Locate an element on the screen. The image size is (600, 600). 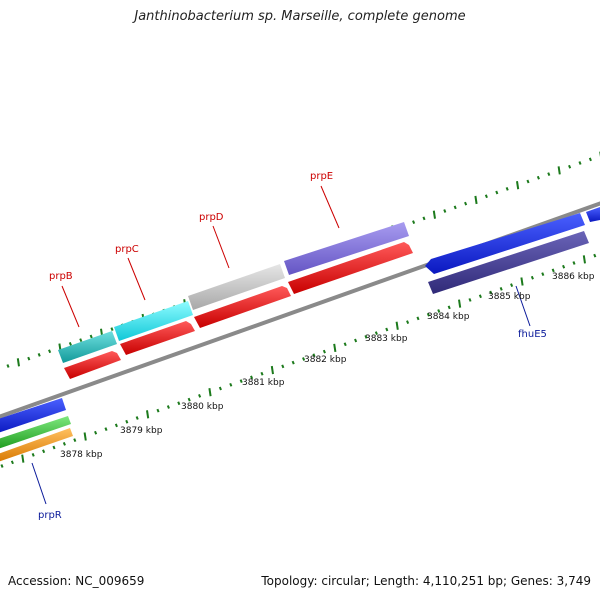
scale-label: 3883 kbp is located at coordinates (386, 339).